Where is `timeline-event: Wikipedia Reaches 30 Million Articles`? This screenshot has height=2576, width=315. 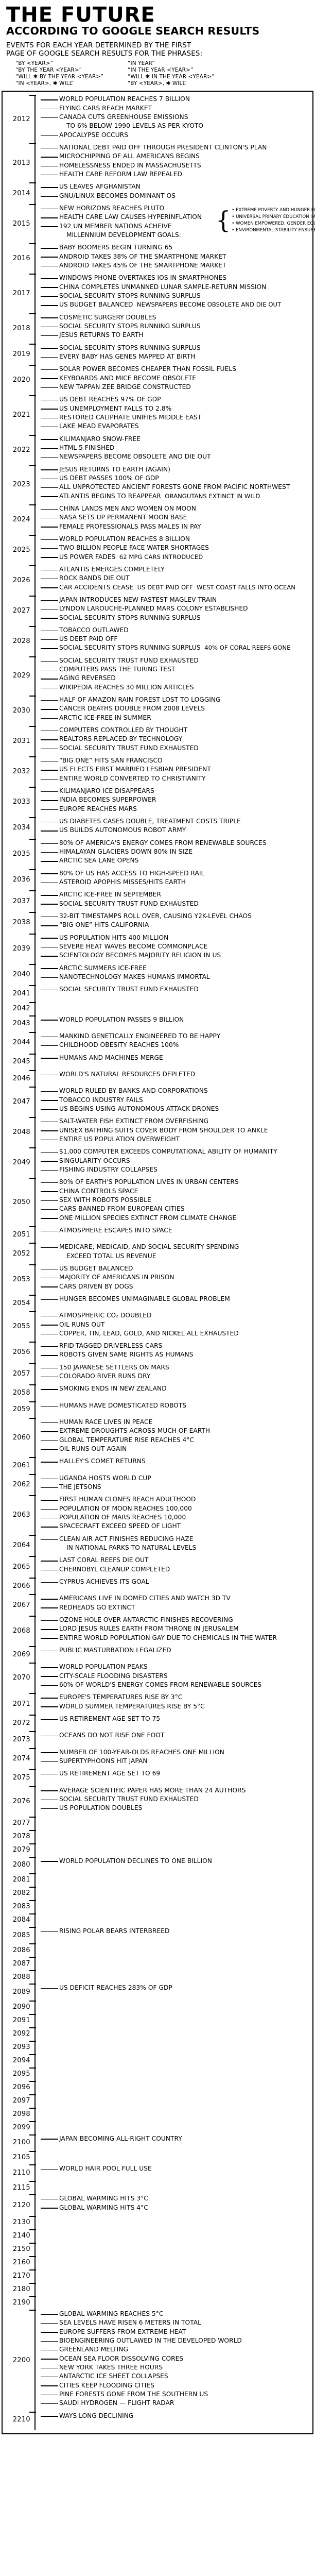
timeline-event: Wikipedia Reaches 30 Million Articles is located at coordinates (176, 687).